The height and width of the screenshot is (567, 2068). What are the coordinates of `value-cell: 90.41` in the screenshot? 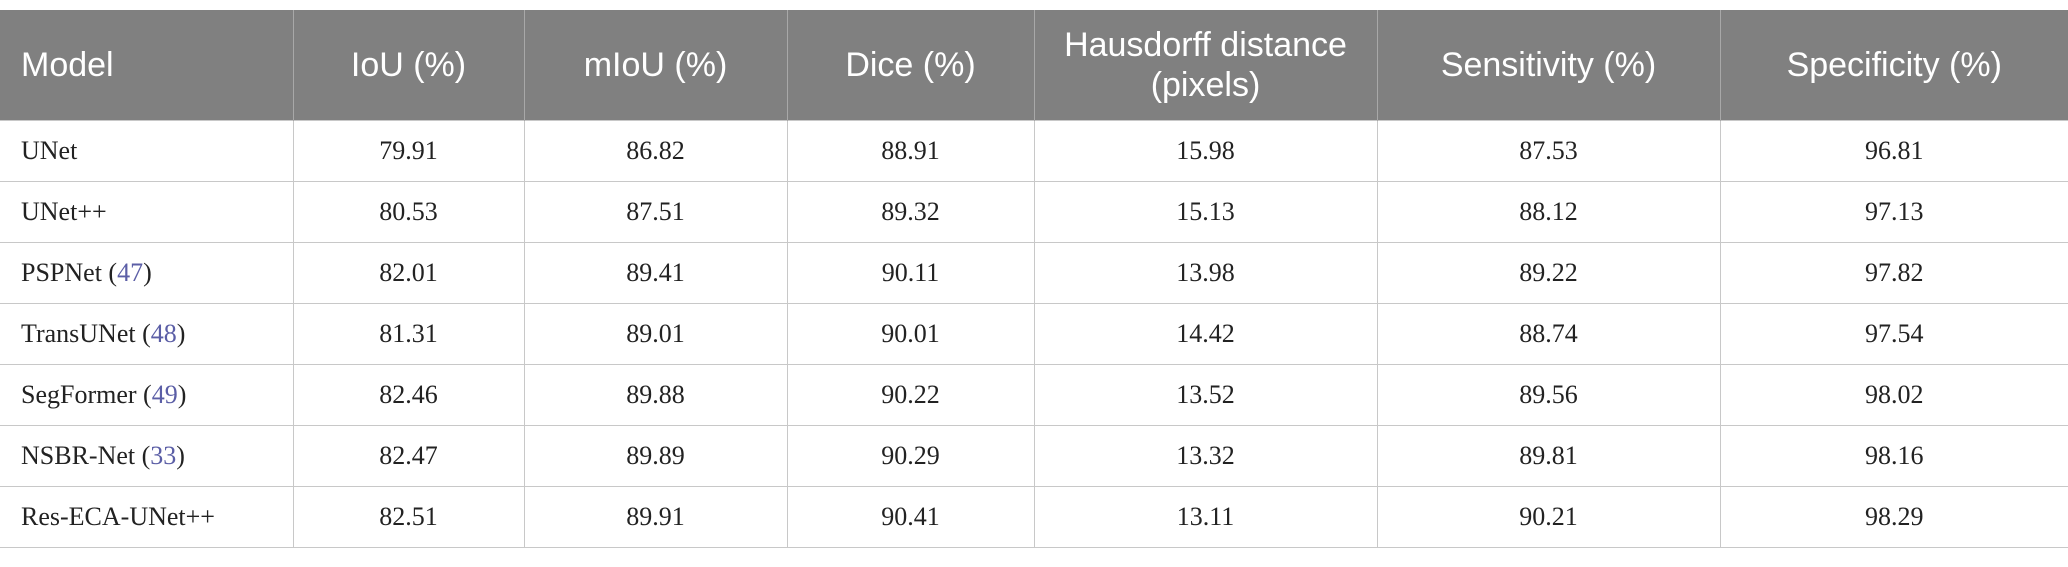 It's located at (910, 517).